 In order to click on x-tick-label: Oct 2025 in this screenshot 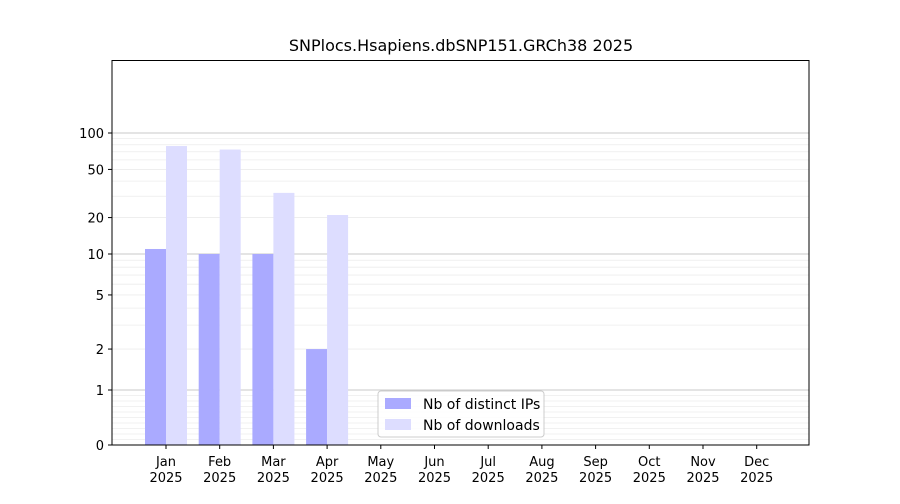, I will do `click(649, 470)`.